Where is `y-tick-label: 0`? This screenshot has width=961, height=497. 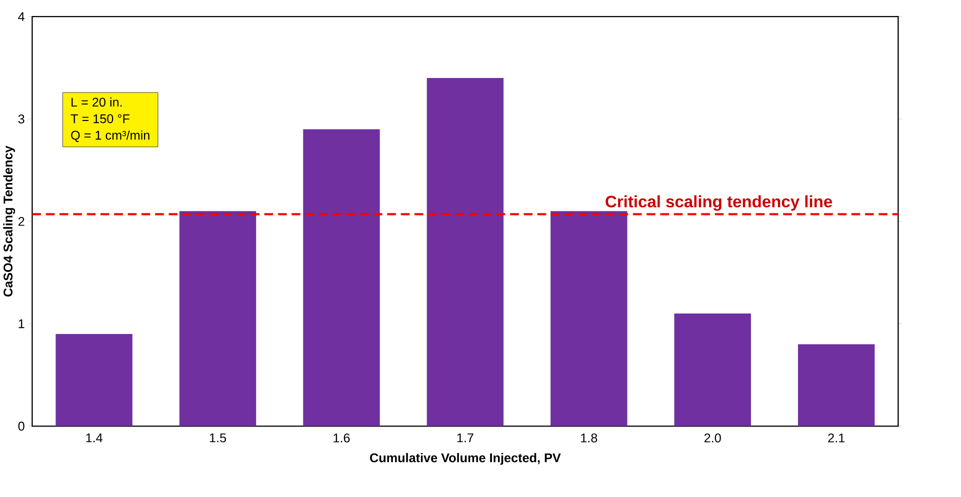 y-tick-label: 0 is located at coordinates (21, 426).